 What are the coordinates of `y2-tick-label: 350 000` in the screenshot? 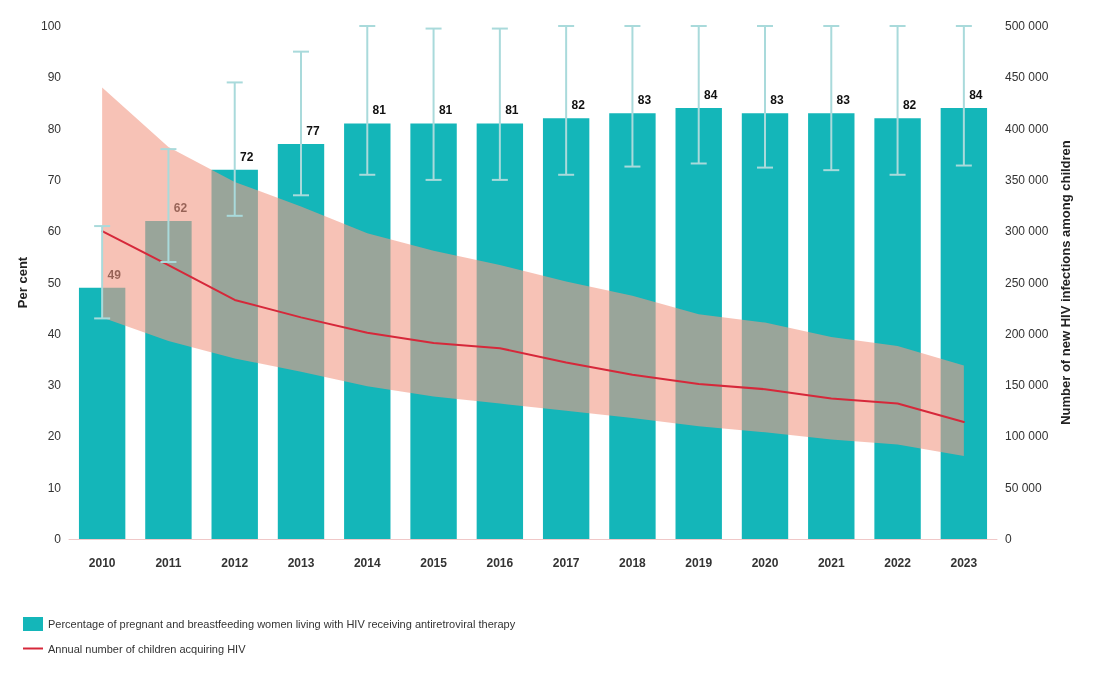 It's located at (1027, 179).